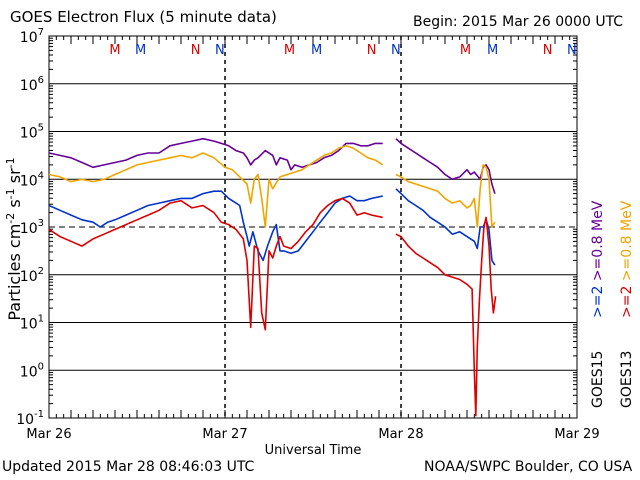 The image size is (640, 480). I want to click on y-tick-label: 10², so click(32, 275).